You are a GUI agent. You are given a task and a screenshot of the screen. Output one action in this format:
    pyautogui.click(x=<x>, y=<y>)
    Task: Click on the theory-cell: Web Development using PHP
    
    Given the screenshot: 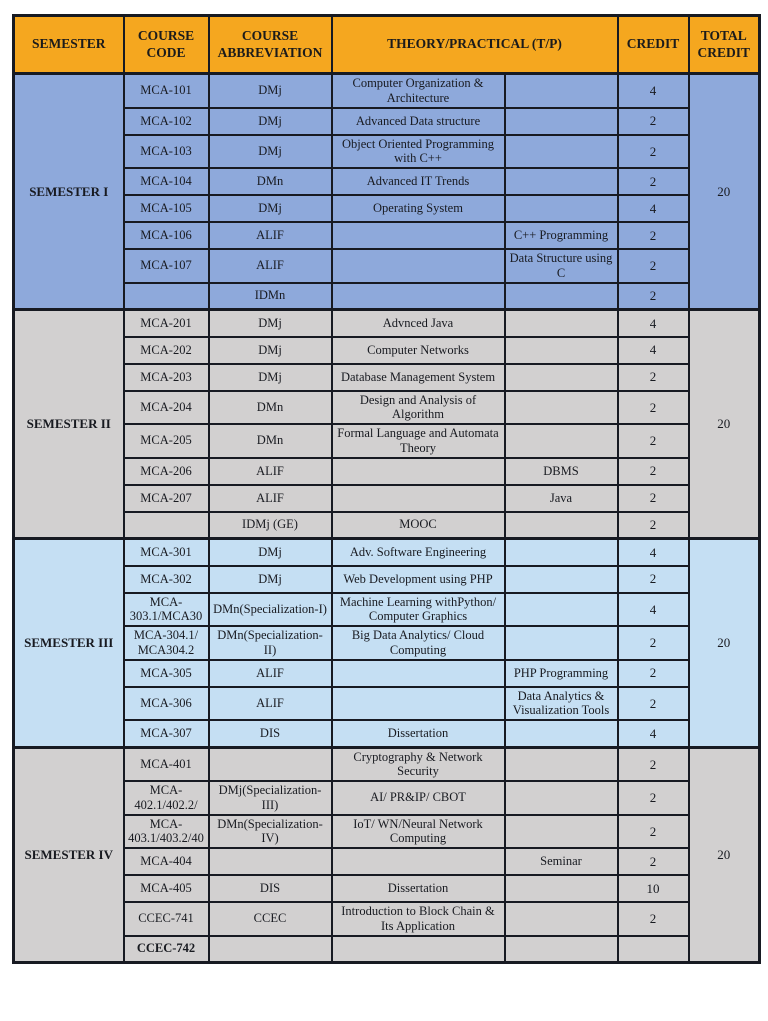 What is the action you would take?
    pyautogui.click(x=418, y=579)
    